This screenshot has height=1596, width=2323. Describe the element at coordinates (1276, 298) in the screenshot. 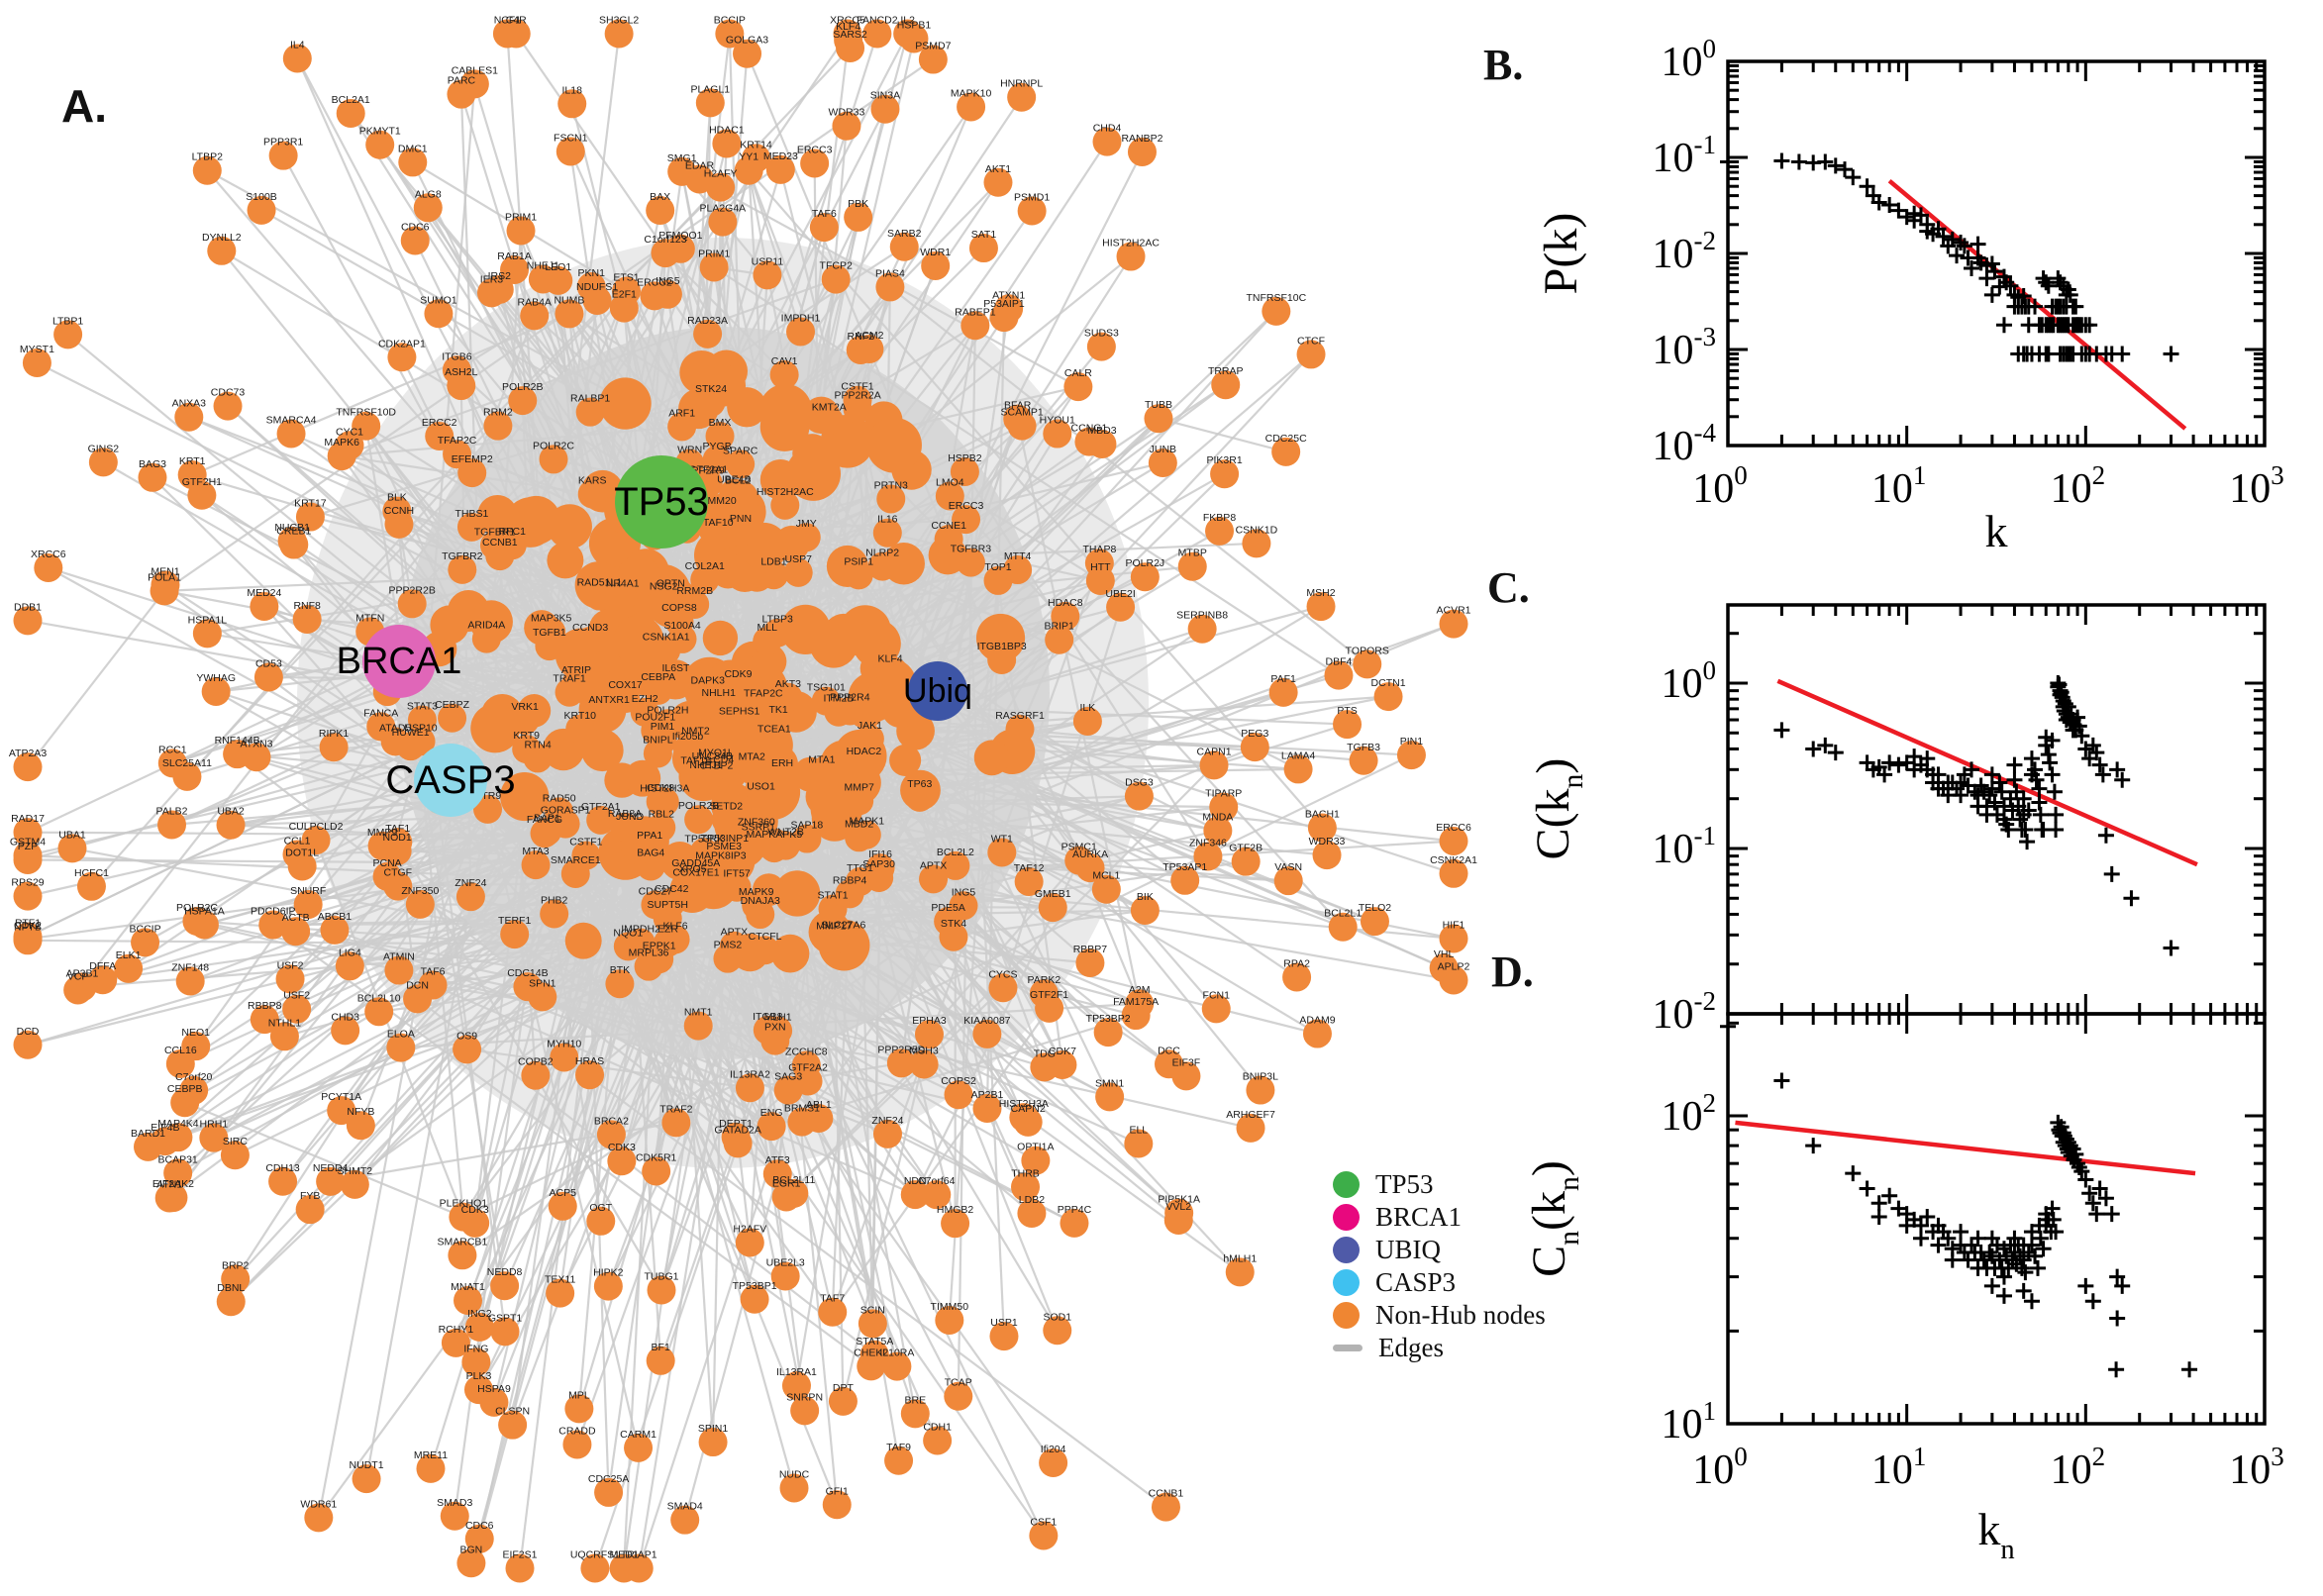

I see `network-node-label: TNFRSF10C` at that location.